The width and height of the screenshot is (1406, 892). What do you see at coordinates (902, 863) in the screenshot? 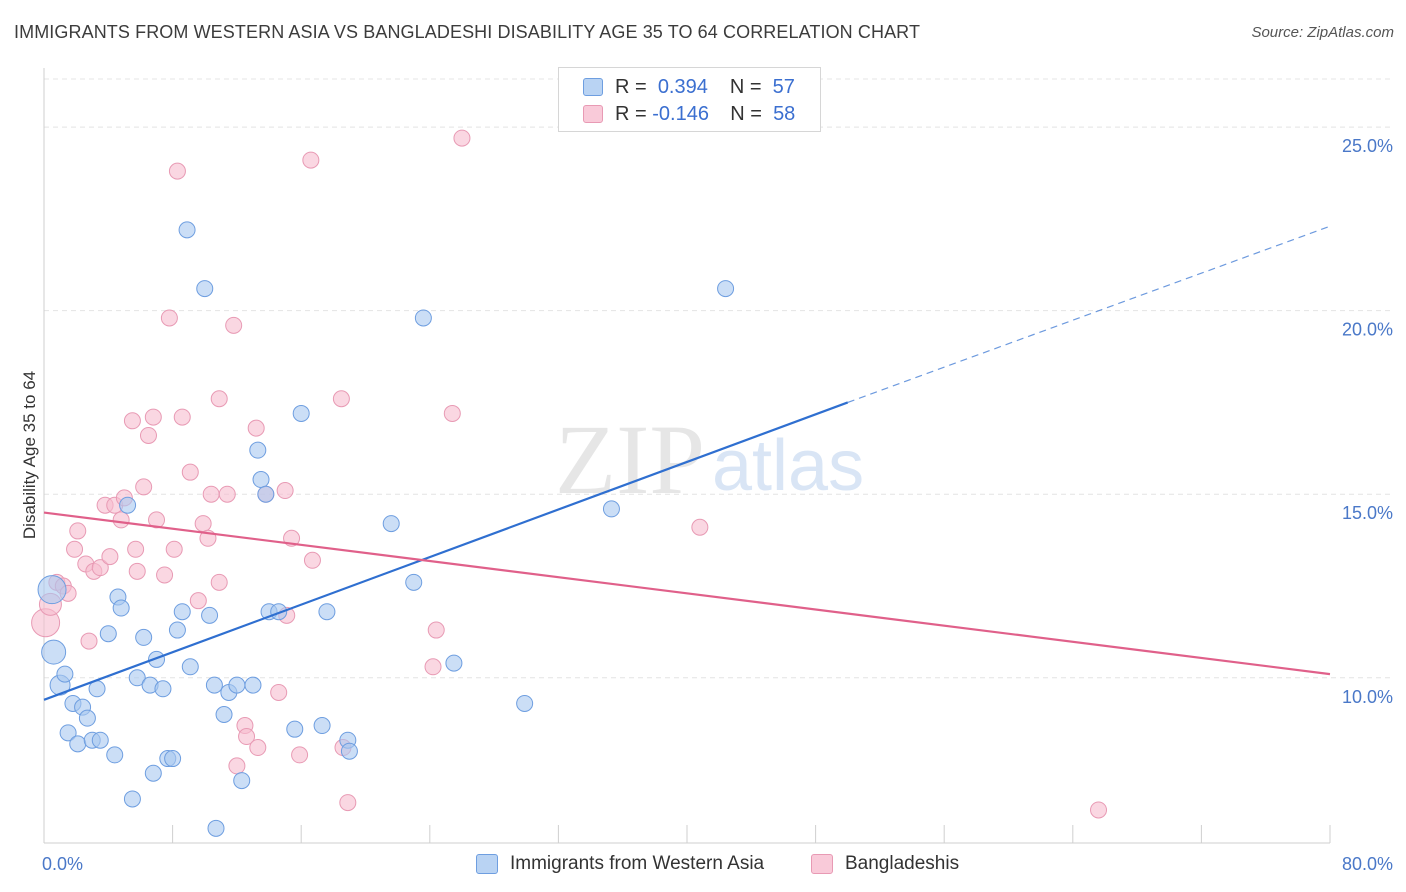
I see `bottom-legend-label-bangladeshis: Bangladeshis` at bounding box center [902, 863].